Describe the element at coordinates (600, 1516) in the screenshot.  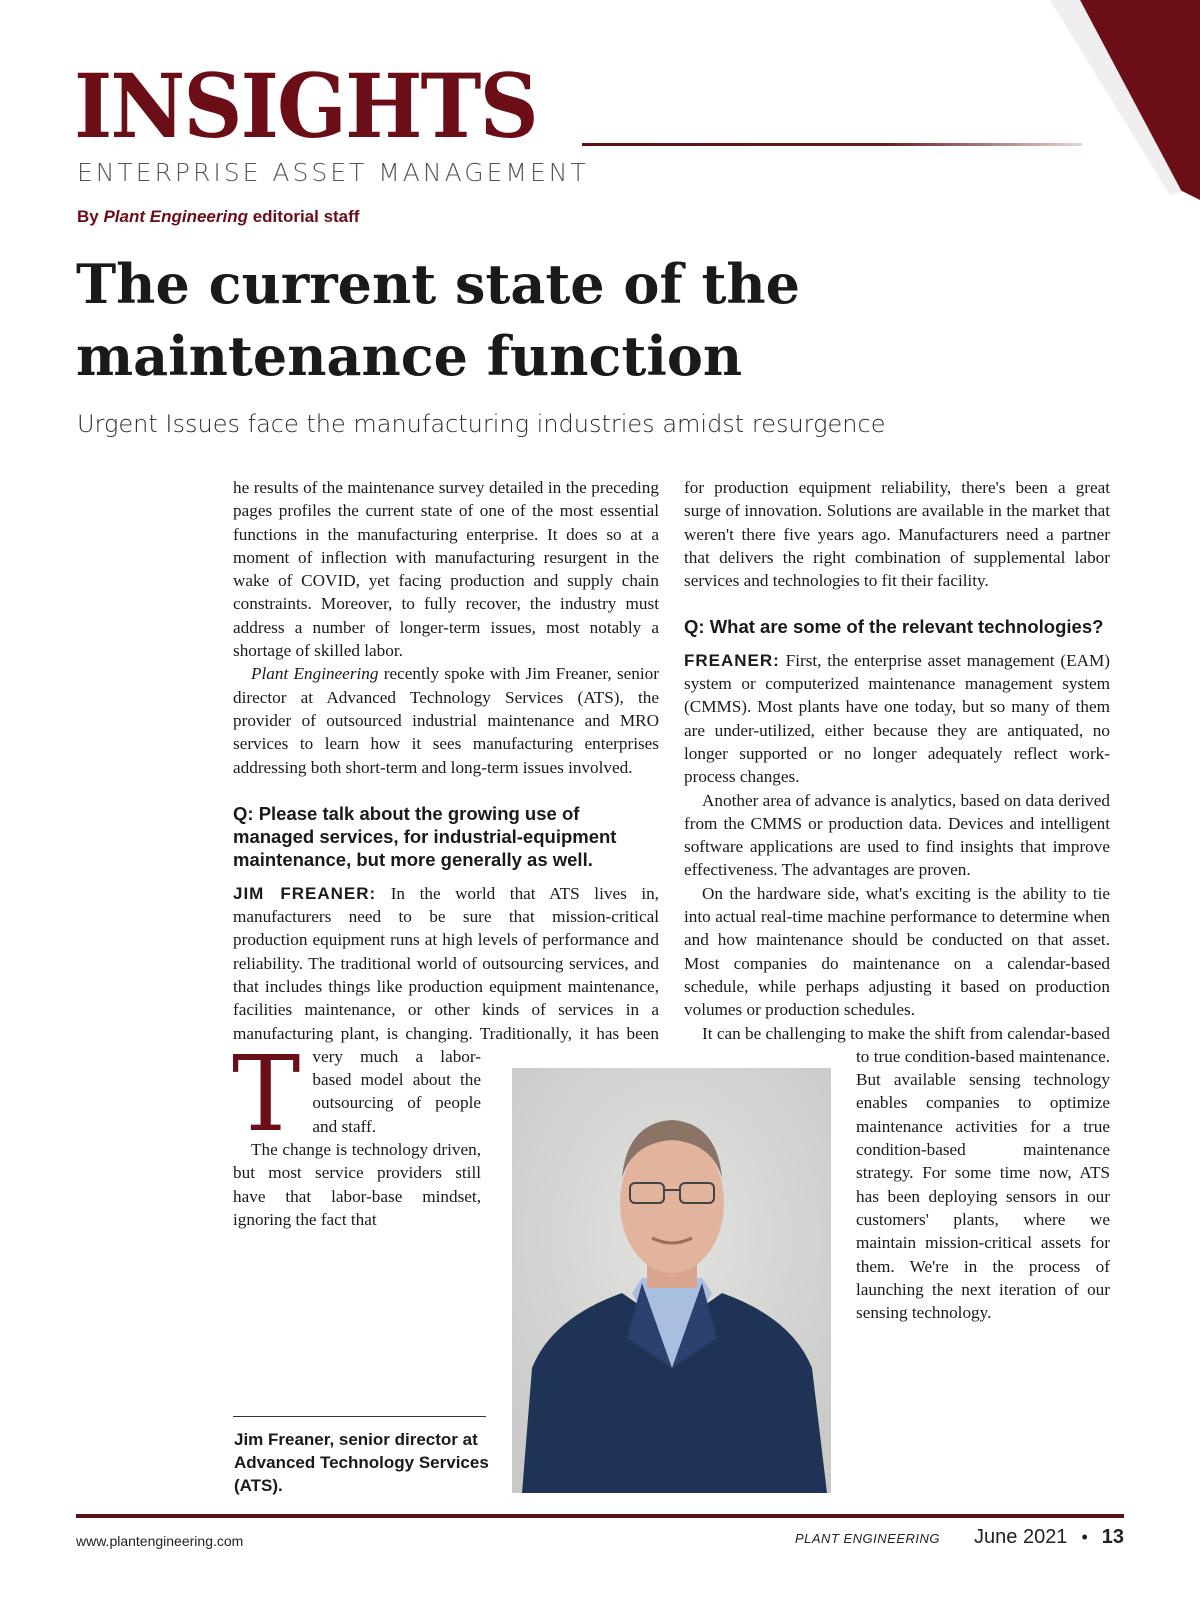
I see `footer-rule` at that location.